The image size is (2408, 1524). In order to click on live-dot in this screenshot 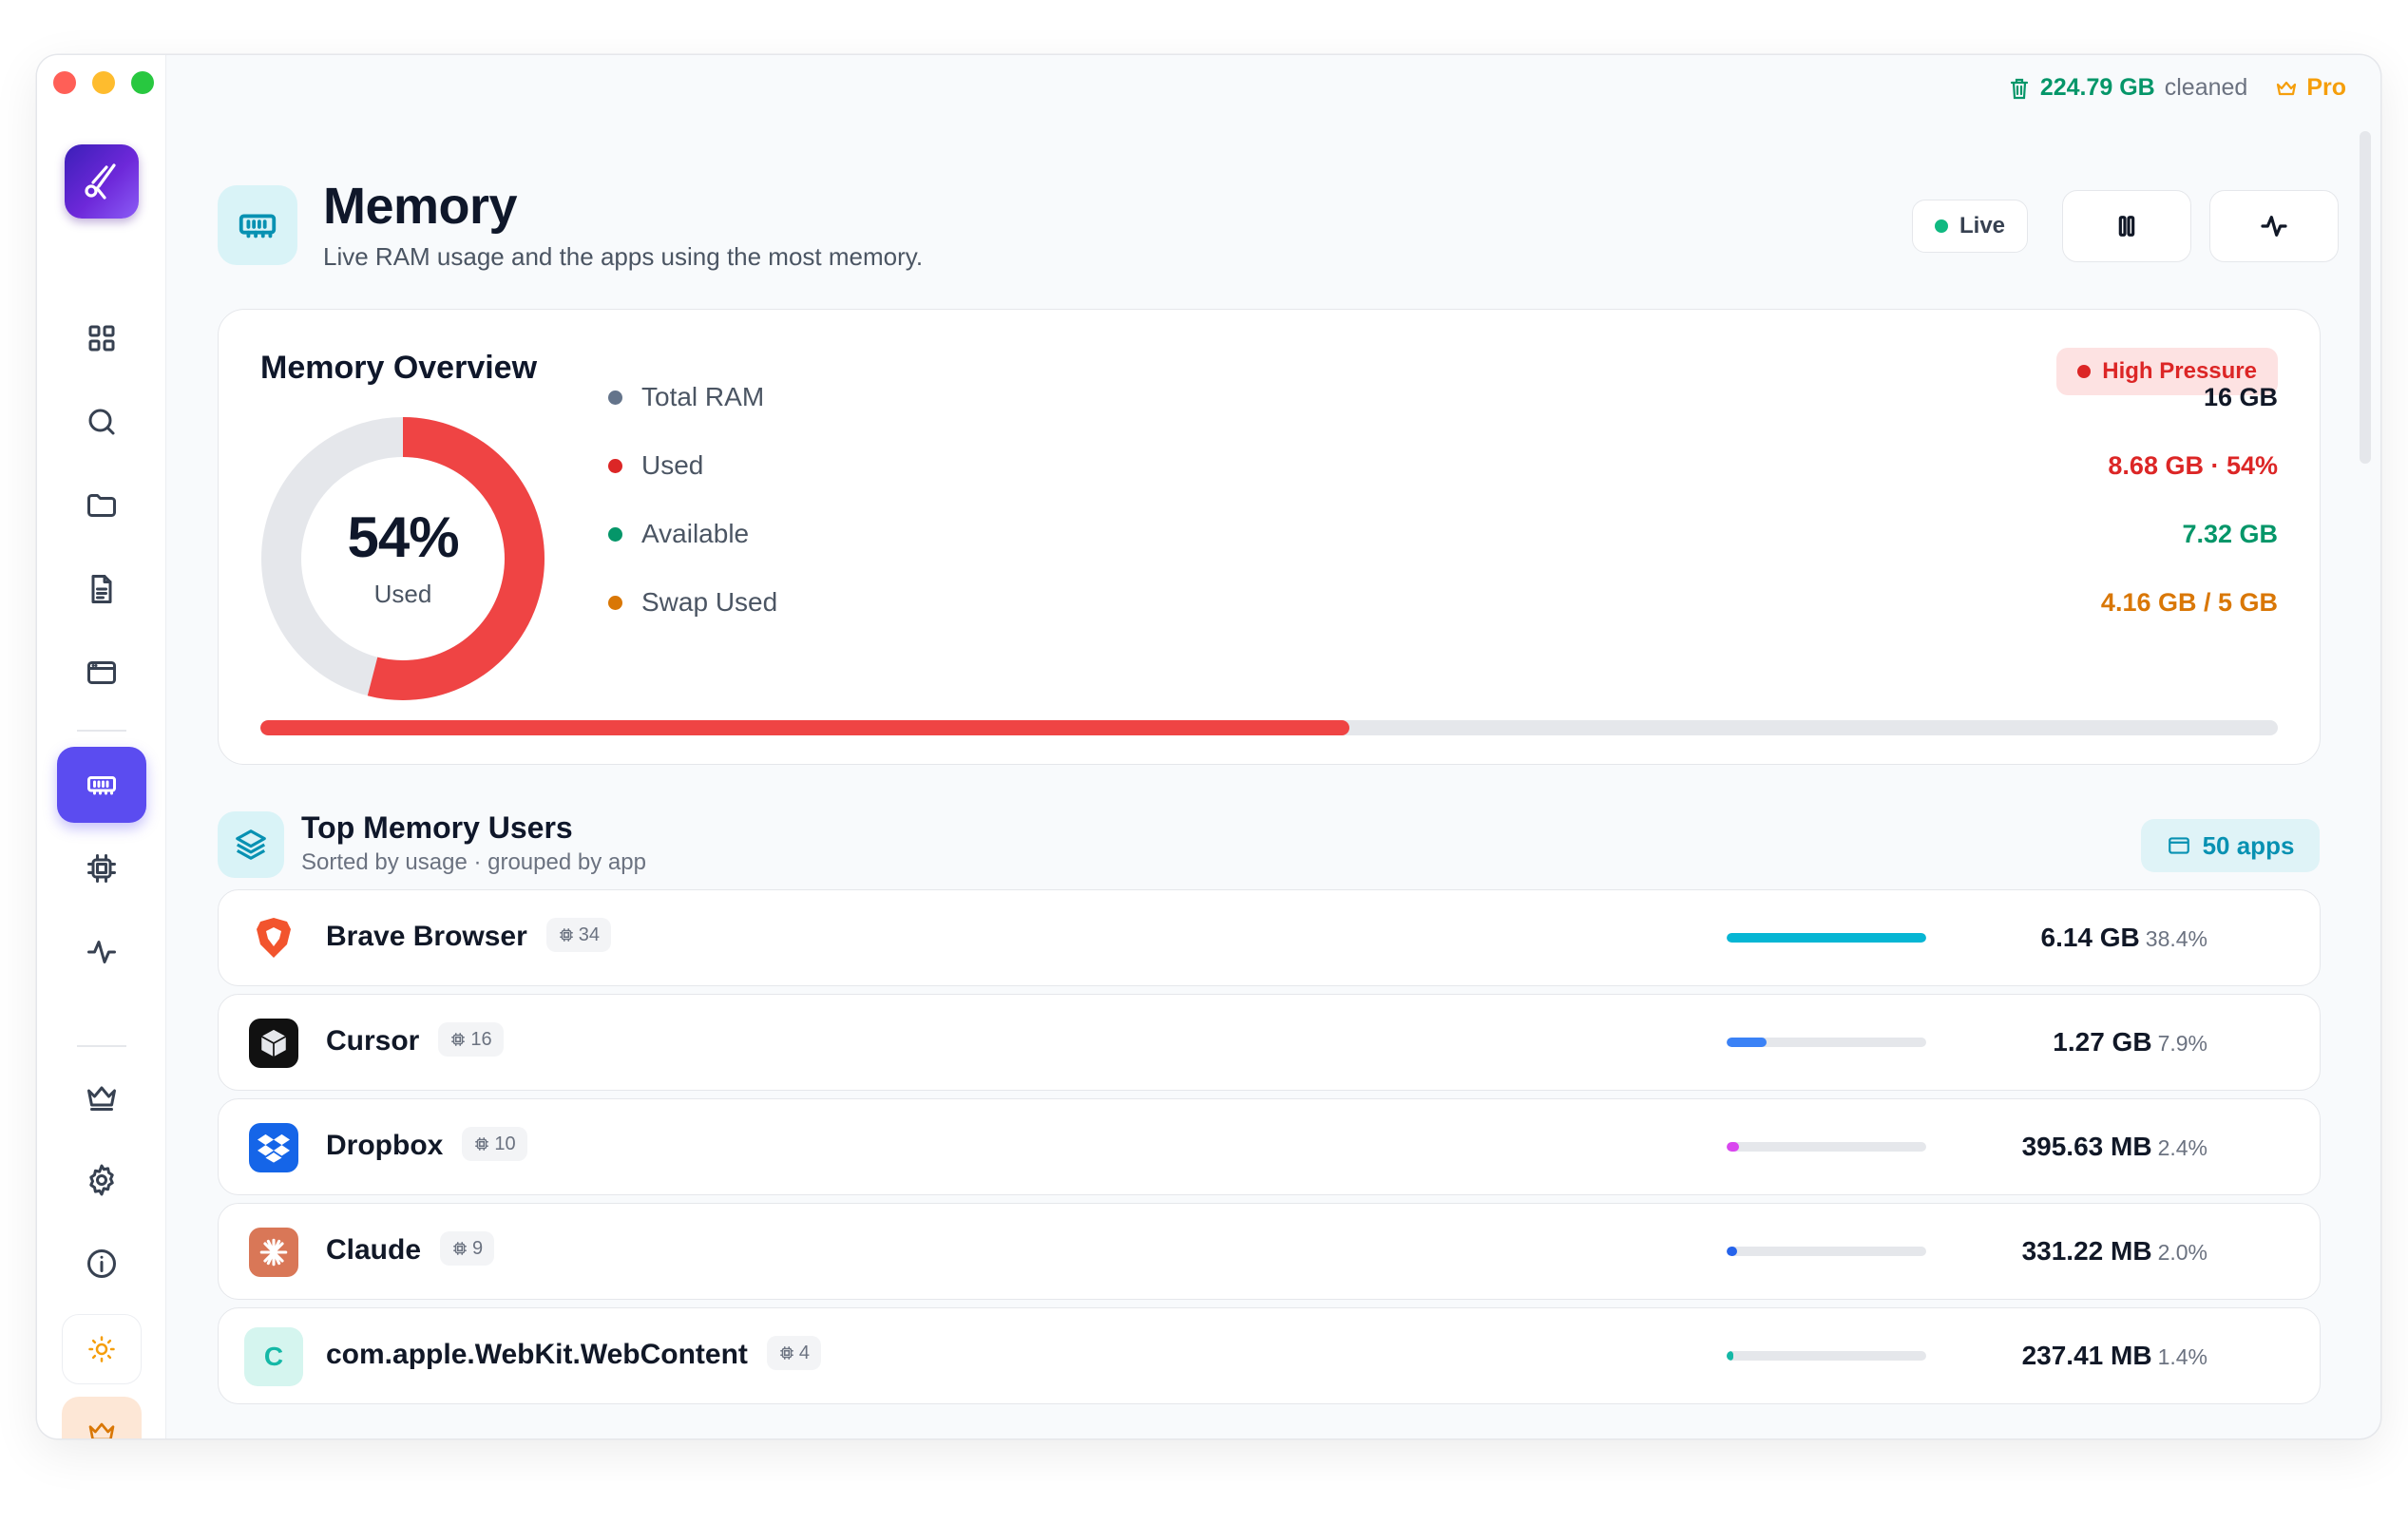, I will do `click(1941, 226)`.